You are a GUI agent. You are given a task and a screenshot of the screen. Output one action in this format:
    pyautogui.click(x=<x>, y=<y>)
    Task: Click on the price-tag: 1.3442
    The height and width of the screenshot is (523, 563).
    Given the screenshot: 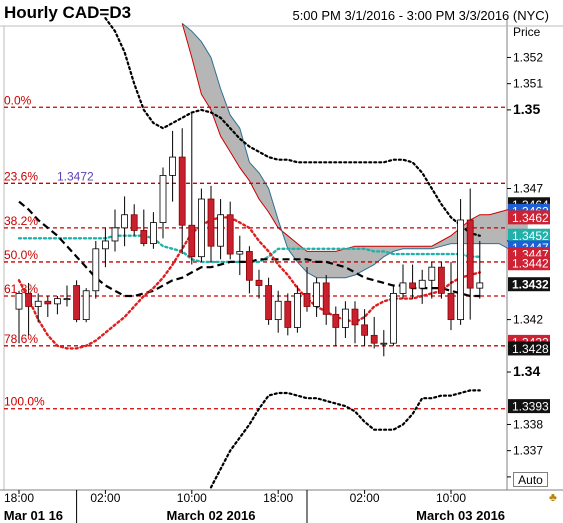 What is the action you would take?
    pyautogui.click(x=529, y=263)
    